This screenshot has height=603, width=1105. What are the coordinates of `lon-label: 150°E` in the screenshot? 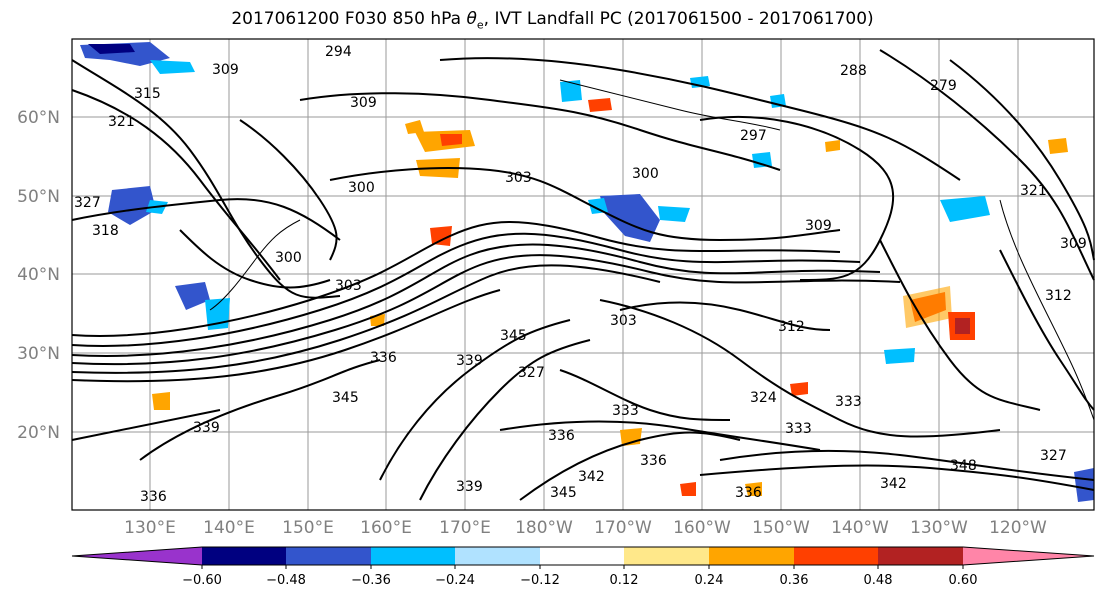 It's located at (308, 528).